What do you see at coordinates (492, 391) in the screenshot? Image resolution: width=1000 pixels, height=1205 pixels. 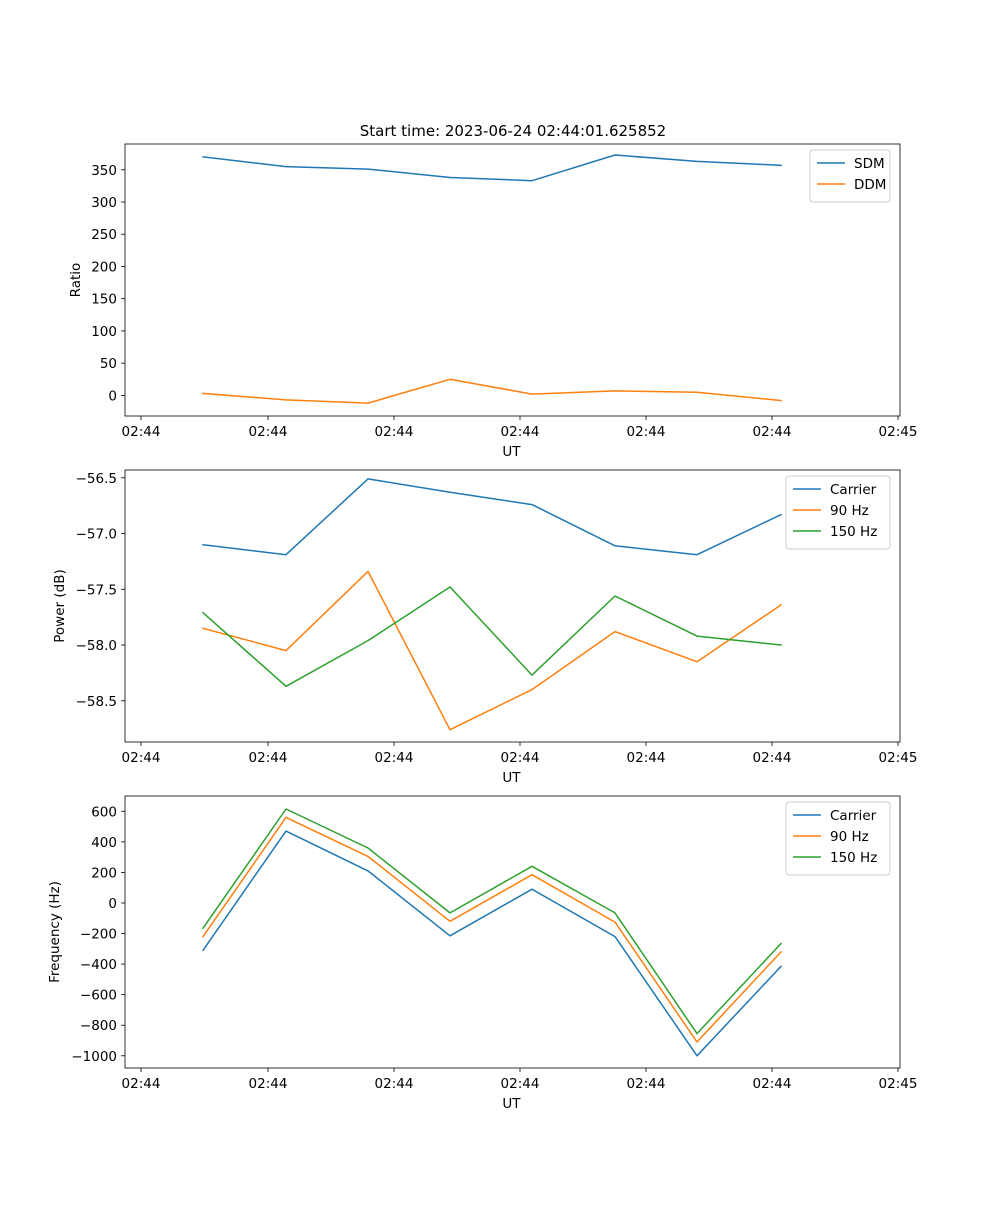 I see `series-line-ddm` at bounding box center [492, 391].